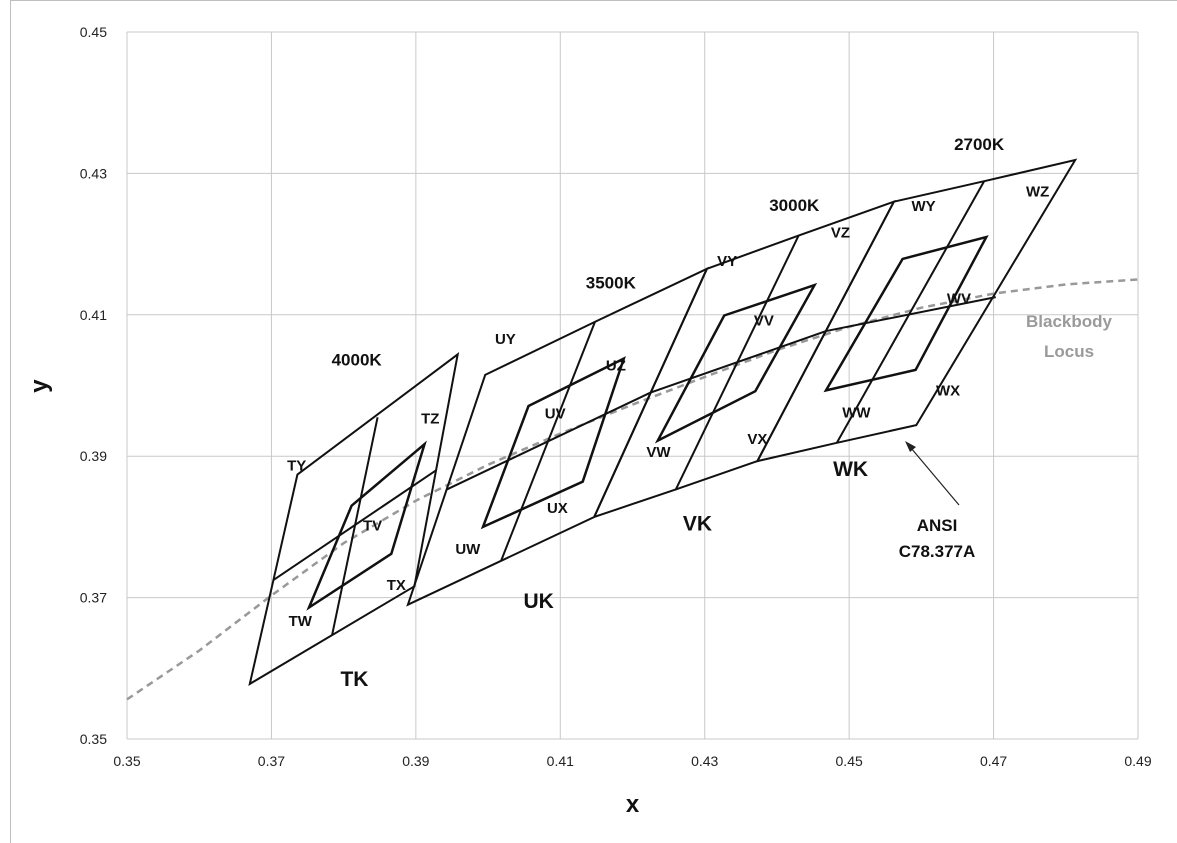 The width and height of the screenshot is (1177, 843). Describe the element at coordinates (296, 465) in the screenshot. I see `zone-label: TY` at that location.